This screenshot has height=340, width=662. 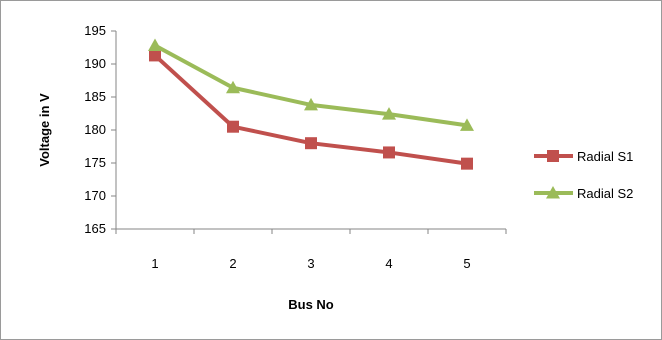 What do you see at coordinates (95, 162) in the screenshot?
I see `y-tick-label: 175` at bounding box center [95, 162].